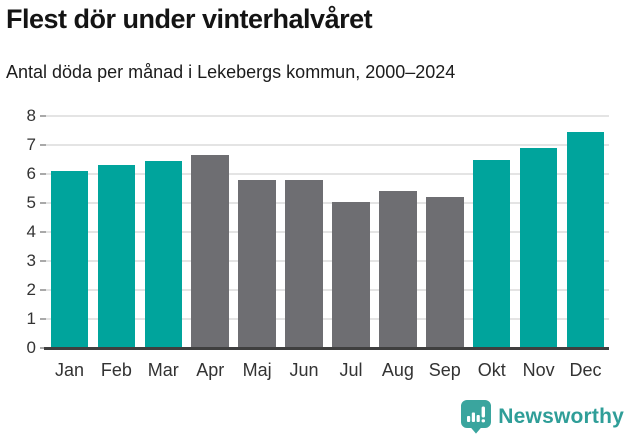 The image size is (631, 439). Describe the element at coordinates (163, 254) in the screenshot. I see `bar-mar` at that location.